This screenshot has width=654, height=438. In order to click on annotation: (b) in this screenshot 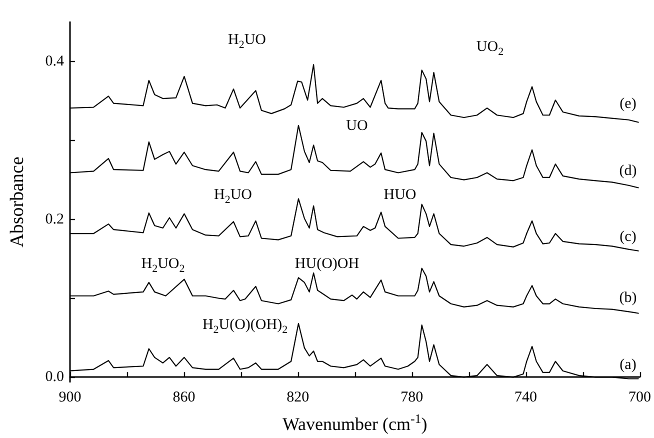, I will do `click(628, 298)`.